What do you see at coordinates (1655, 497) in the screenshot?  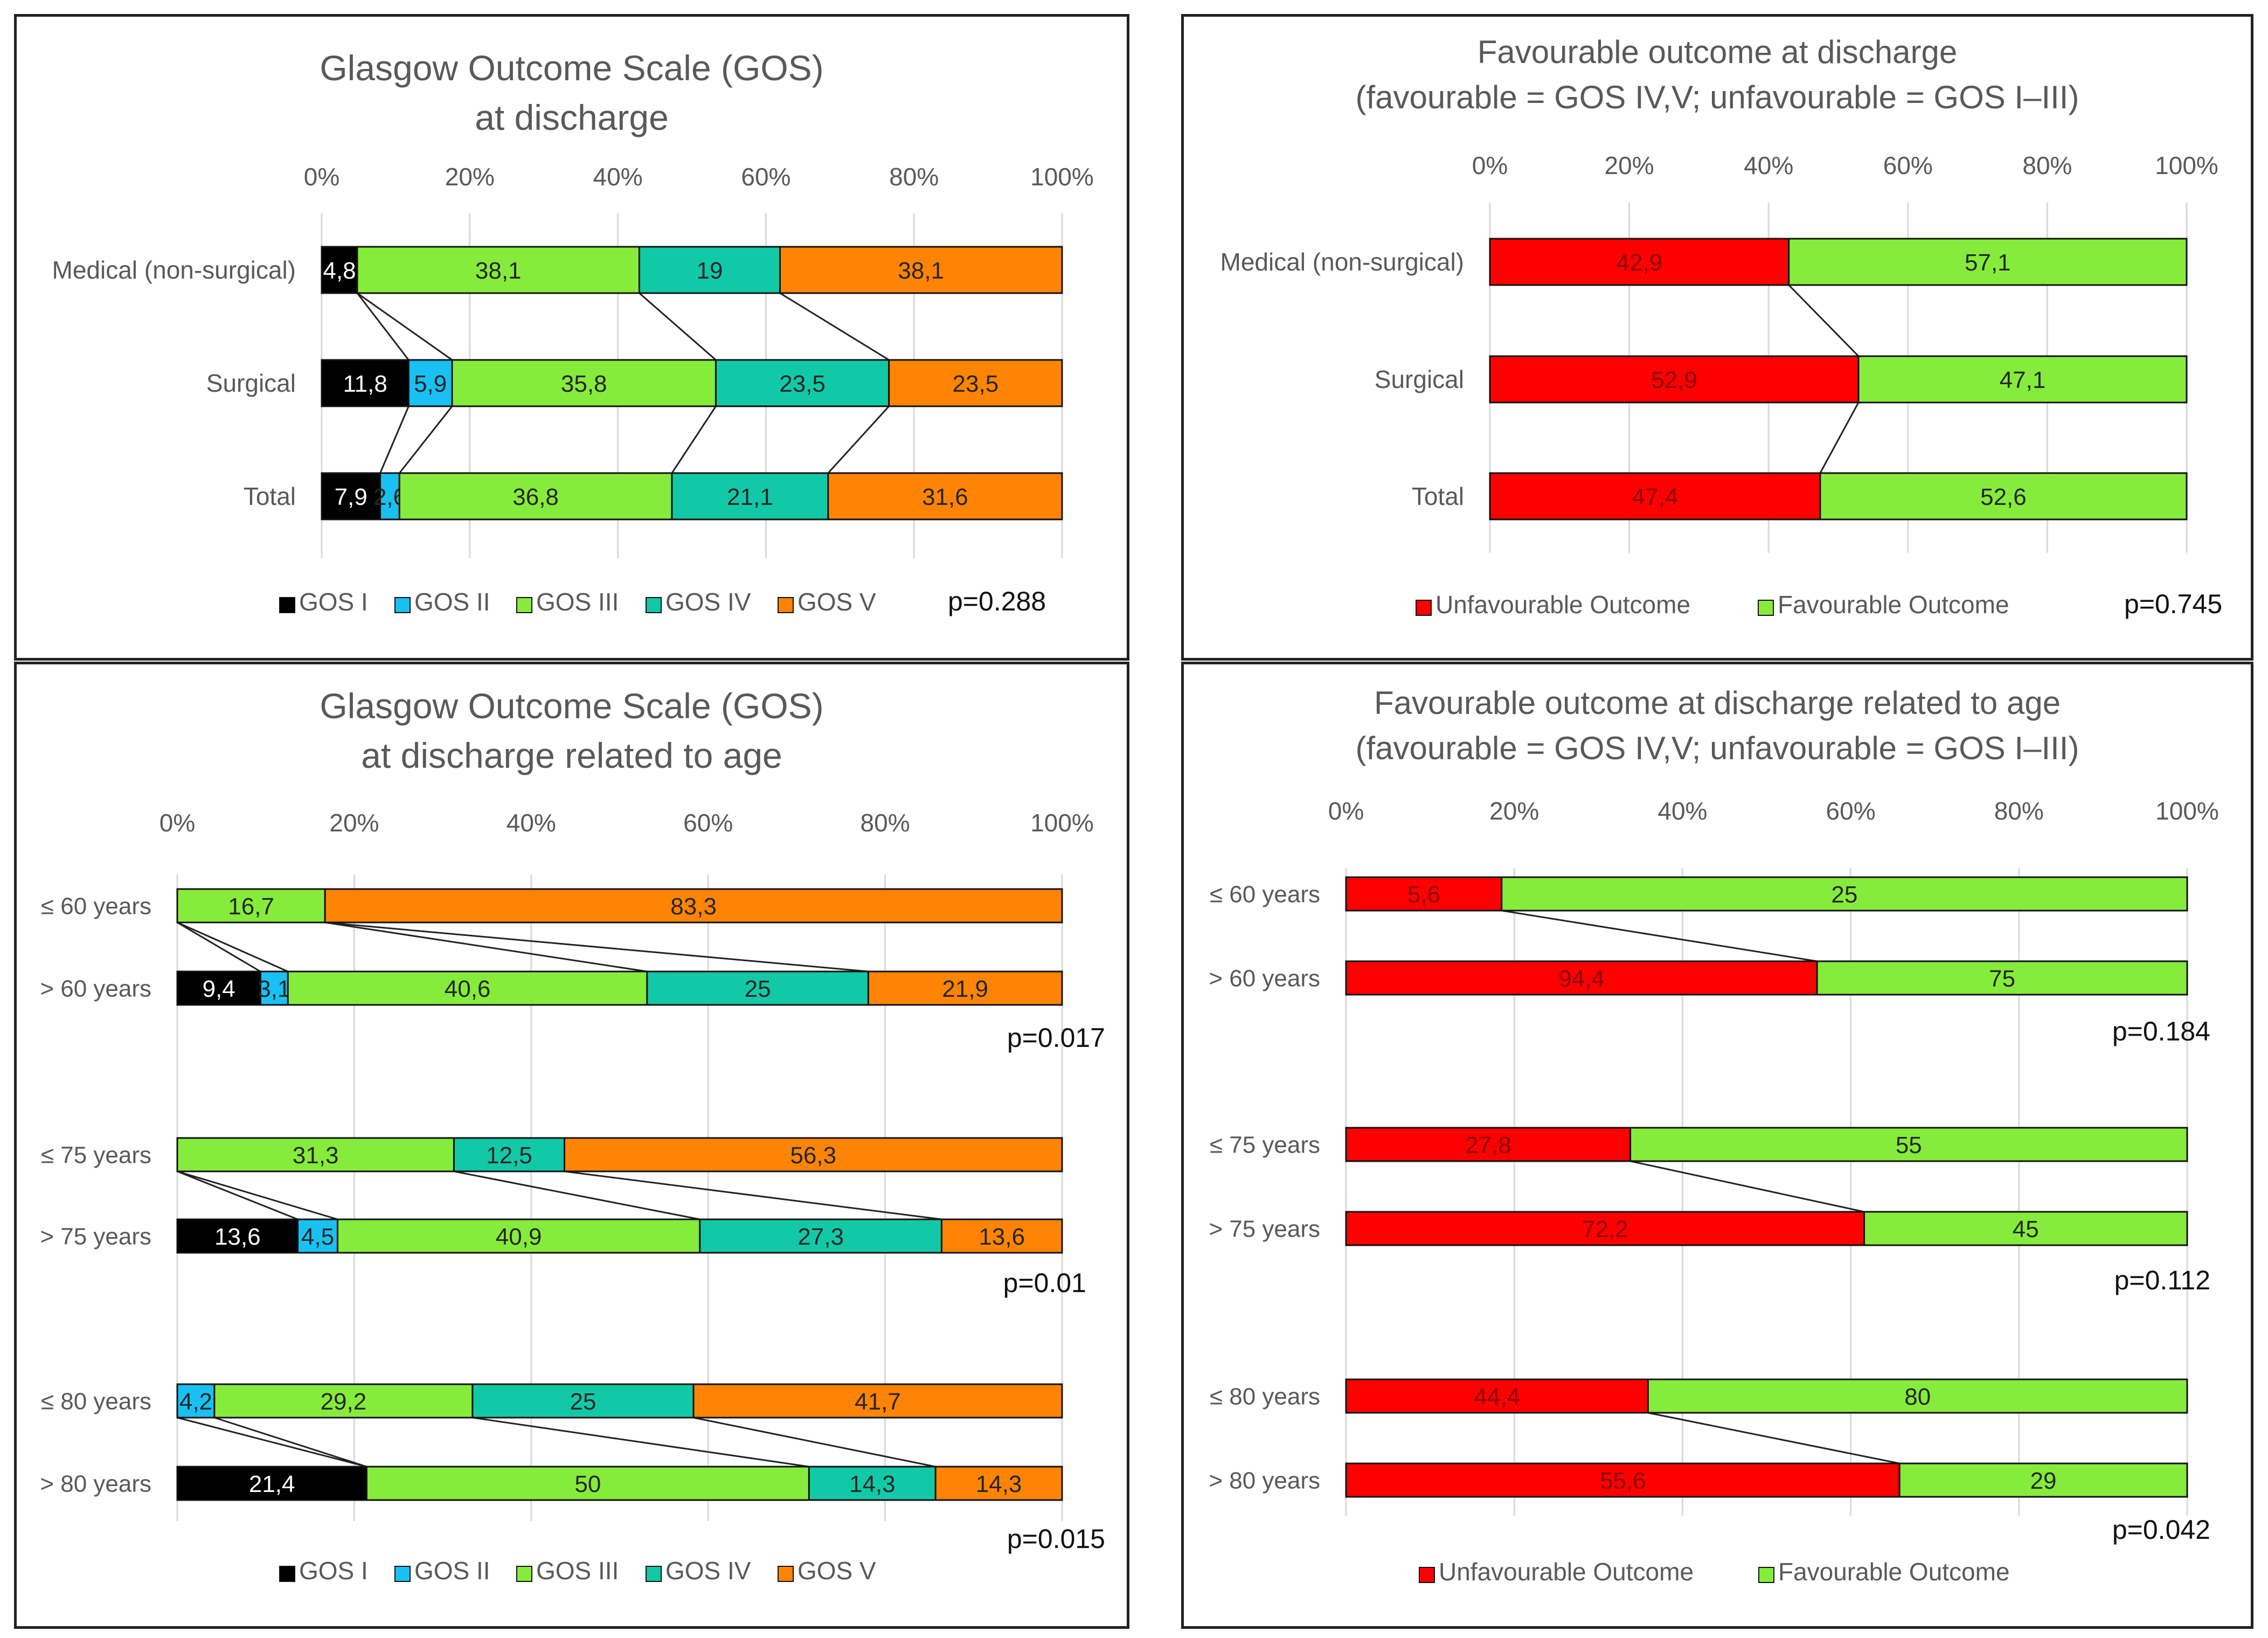 I see `data-label: 47,4` at bounding box center [1655, 497].